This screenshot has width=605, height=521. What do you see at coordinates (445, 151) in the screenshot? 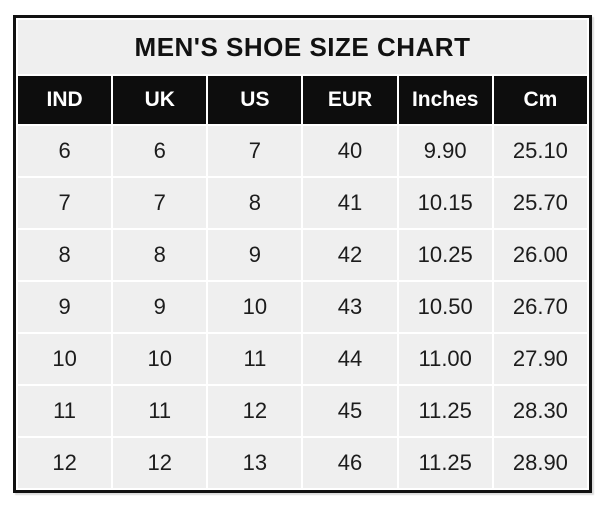
I see `table-cell: 9.90` at bounding box center [445, 151].